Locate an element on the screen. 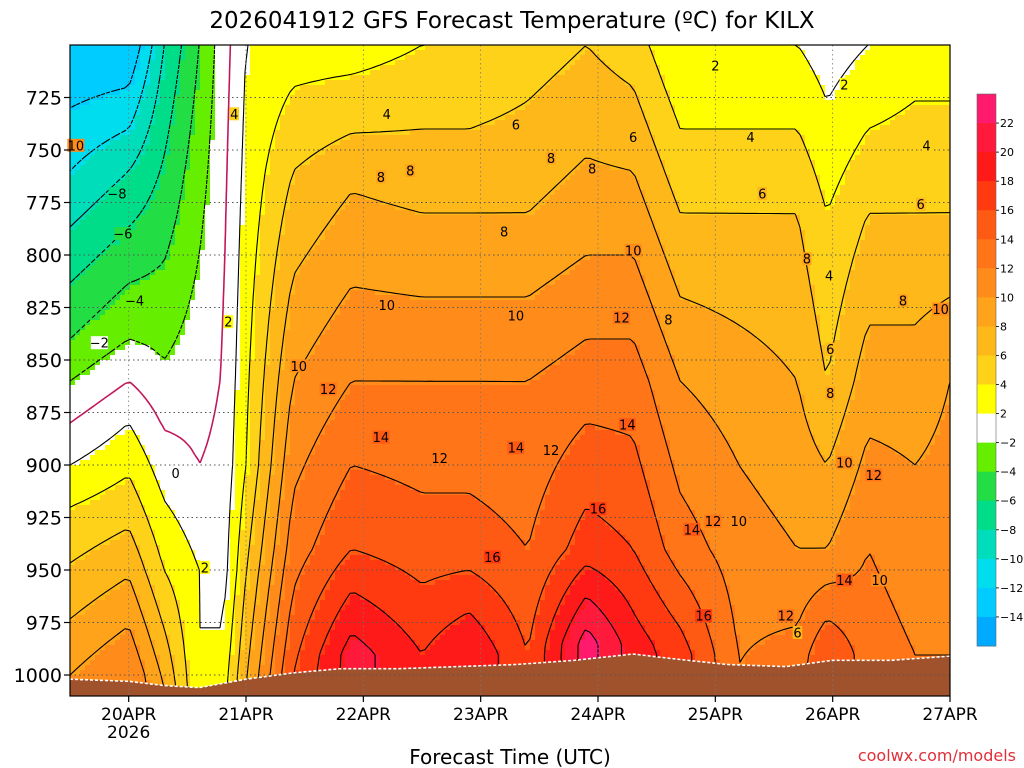  x-tick-label: 23APR is located at coordinates (481, 715).